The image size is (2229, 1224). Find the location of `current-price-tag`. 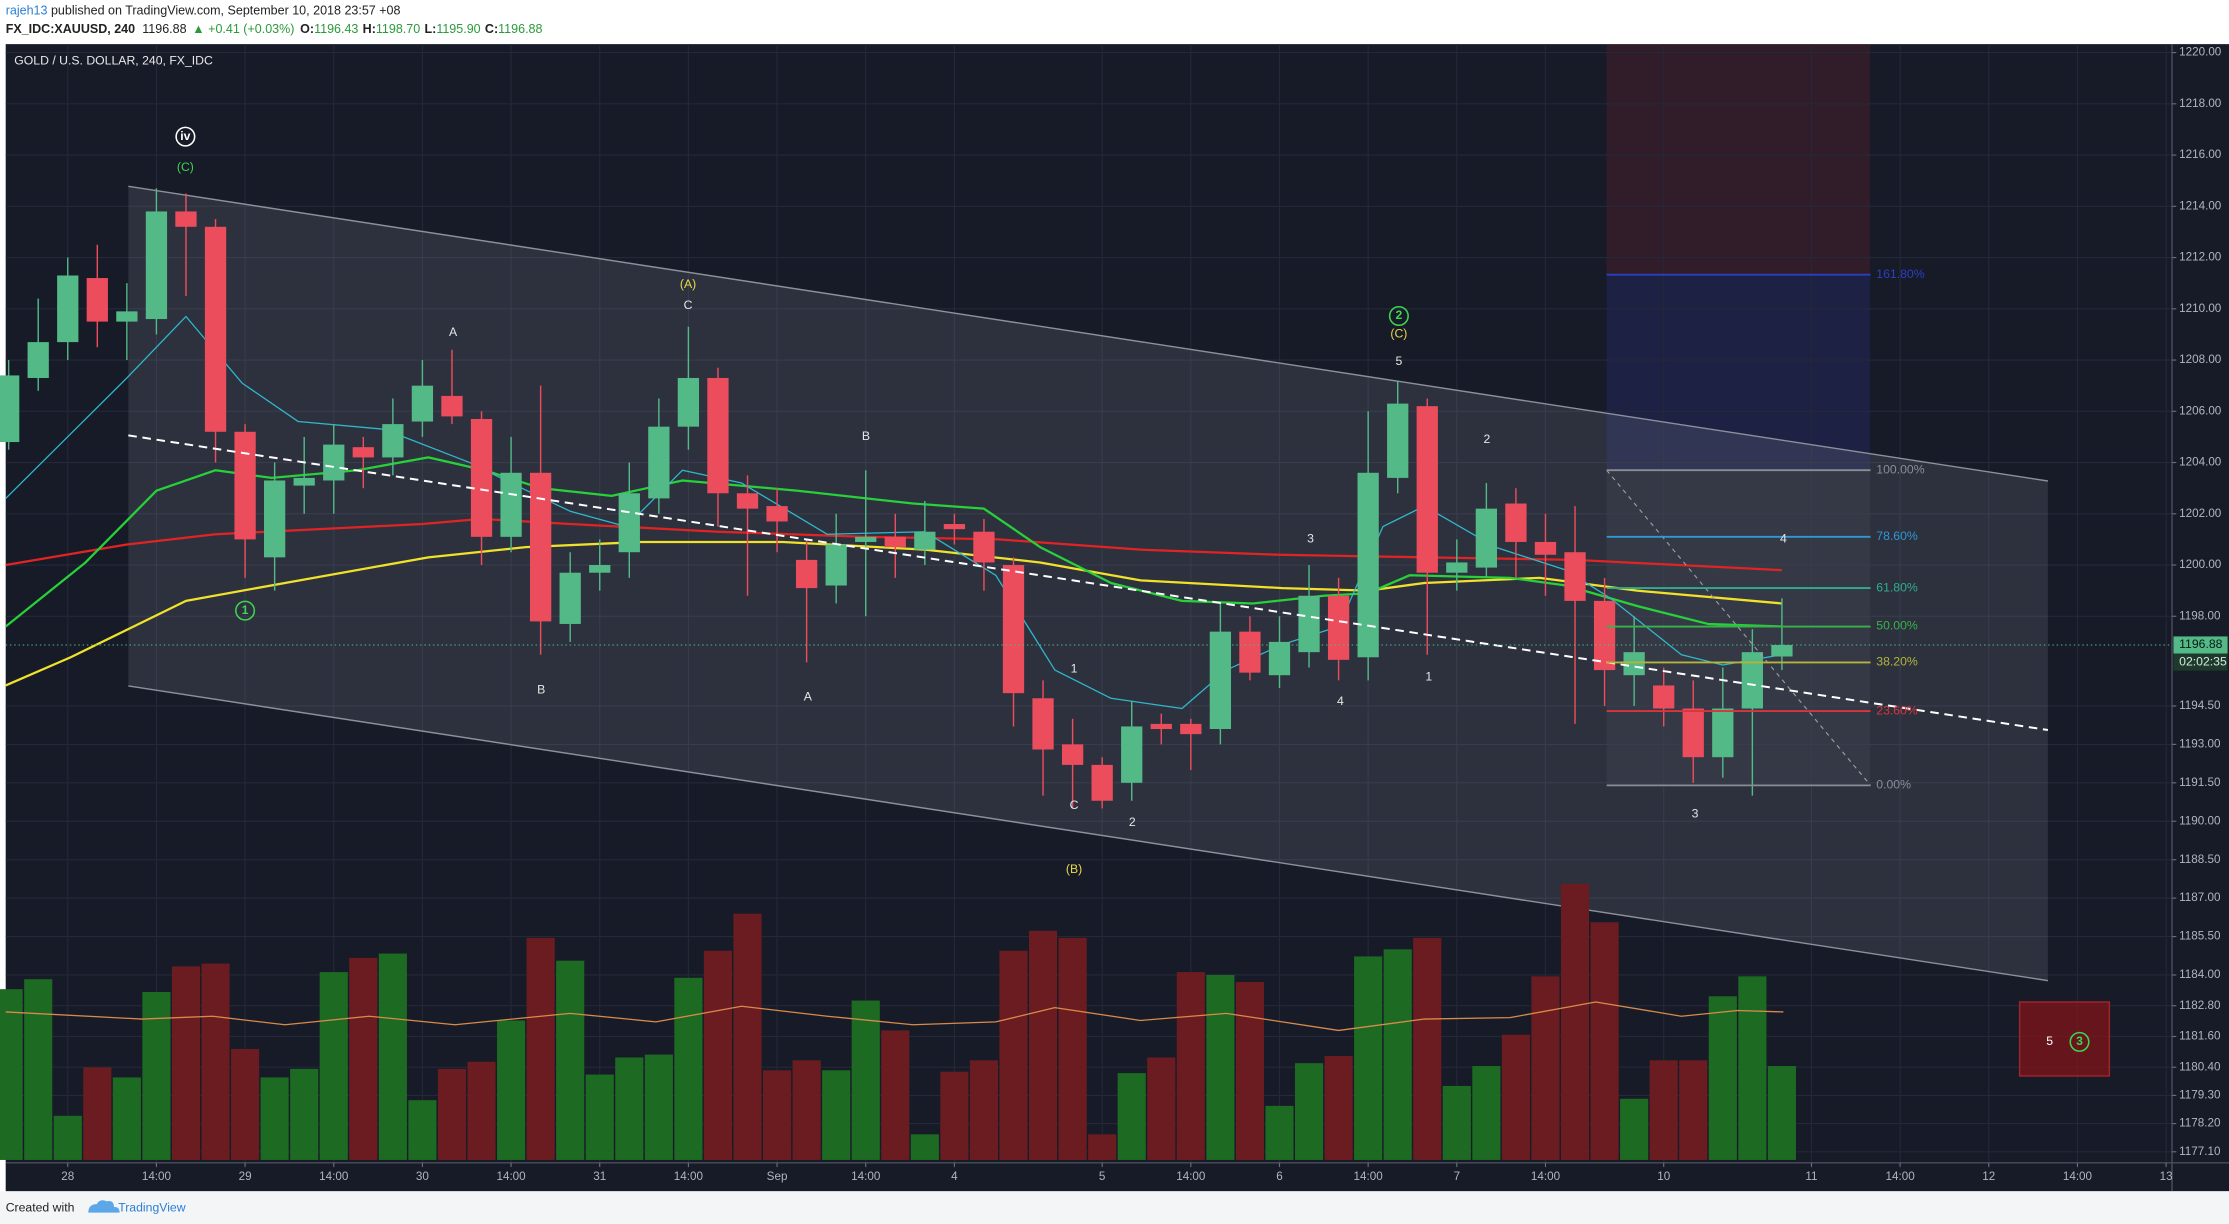

current-price-tag is located at coordinates (2200, 645).